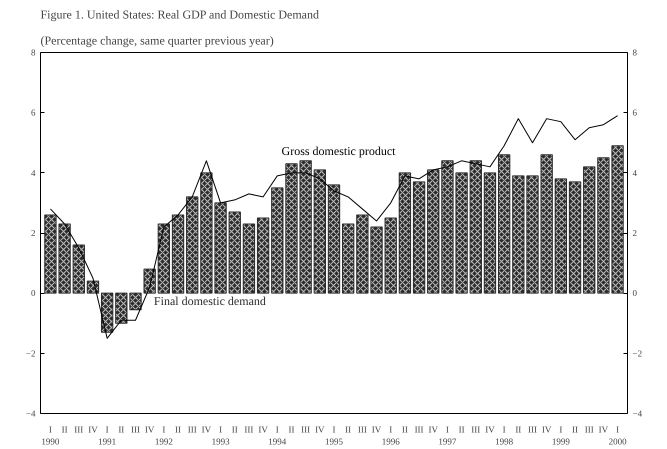 This screenshot has height=449, width=667. What do you see at coordinates (635, 53) in the screenshot?
I see `y2-tick-label: 8` at bounding box center [635, 53].